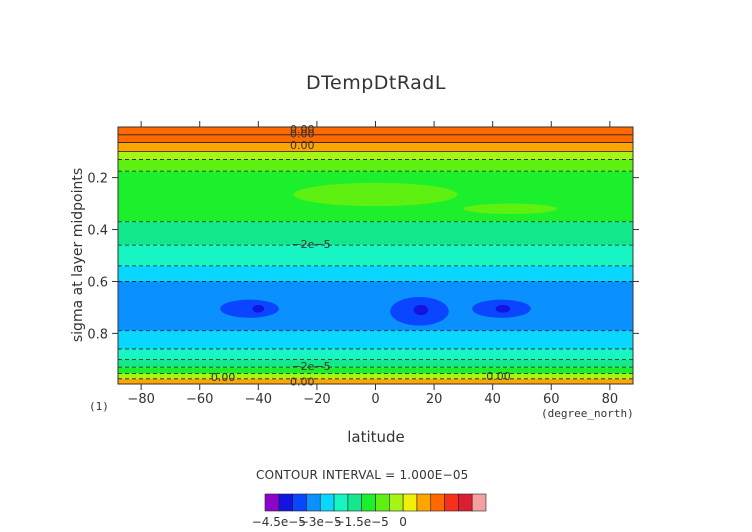 This screenshot has width=752, height=532. I want to click on x-tick-label: −60, so click(199, 399).